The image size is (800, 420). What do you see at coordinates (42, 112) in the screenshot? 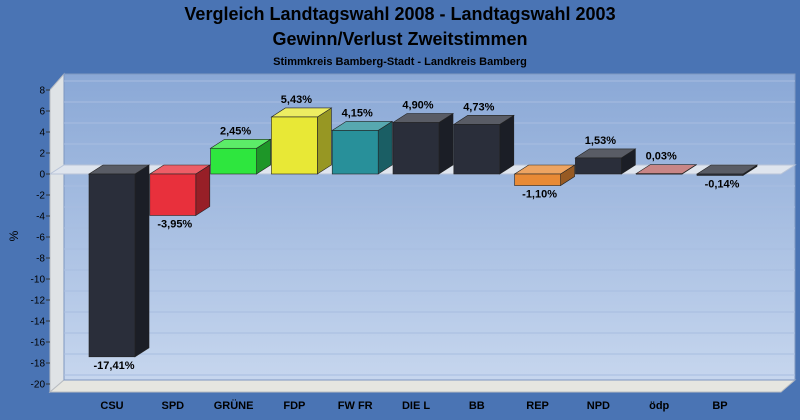
I see `y-tick-label: 6` at bounding box center [42, 112].